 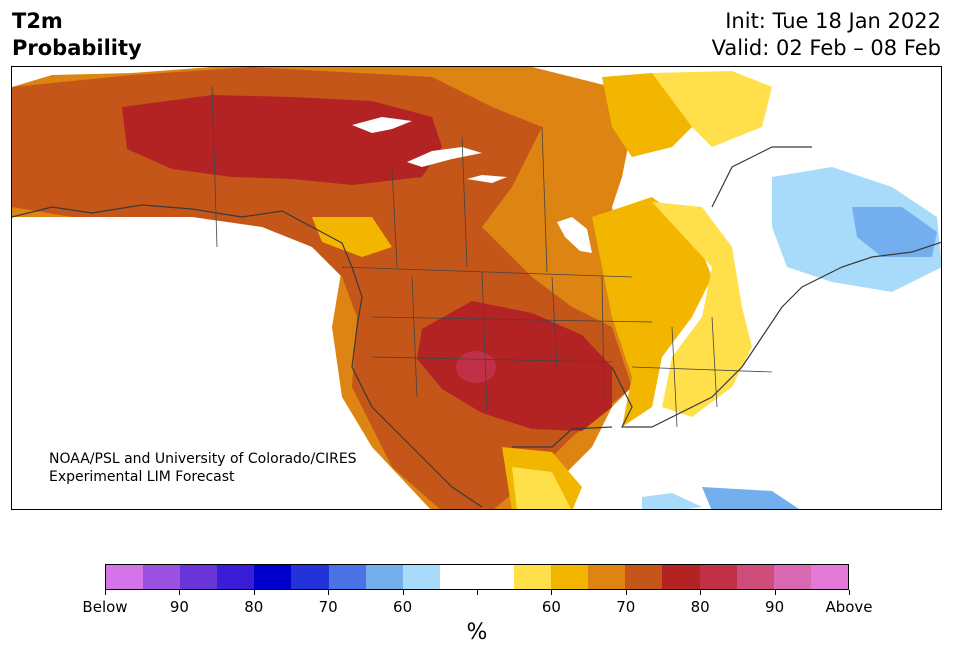 I want to click on prob-region-above60-pnw, so click(x=352, y=237).